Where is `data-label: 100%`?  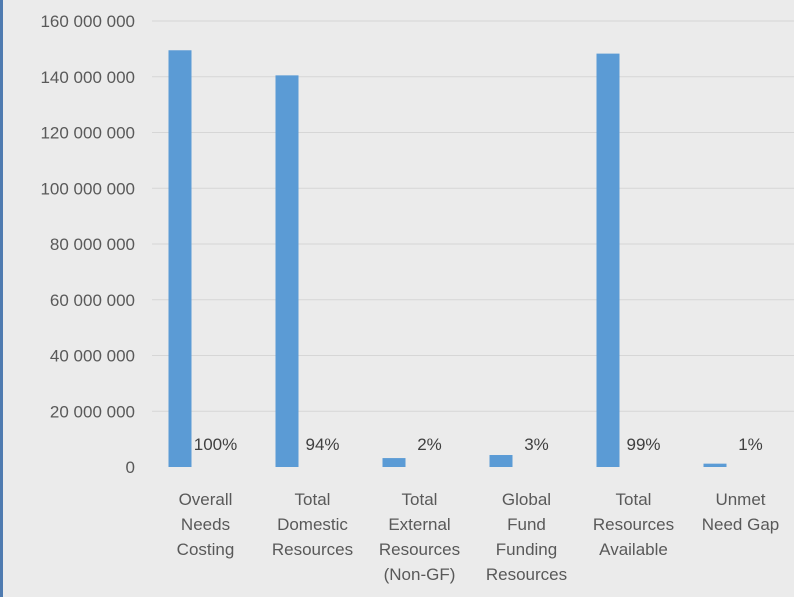
data-label: 100% is located at coordinates (215, 444).